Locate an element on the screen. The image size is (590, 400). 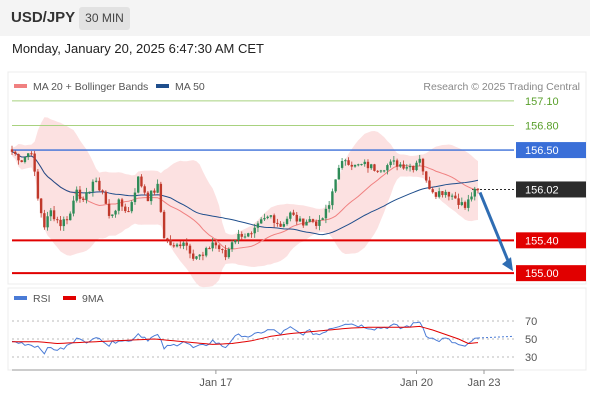
level-tag-156.50 is located at coordinates (551, 150).